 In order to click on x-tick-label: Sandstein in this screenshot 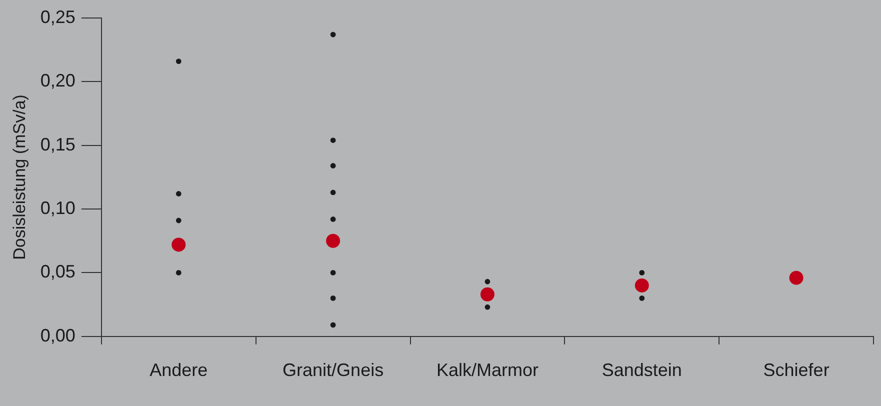, I will do `click(642, 370)`.